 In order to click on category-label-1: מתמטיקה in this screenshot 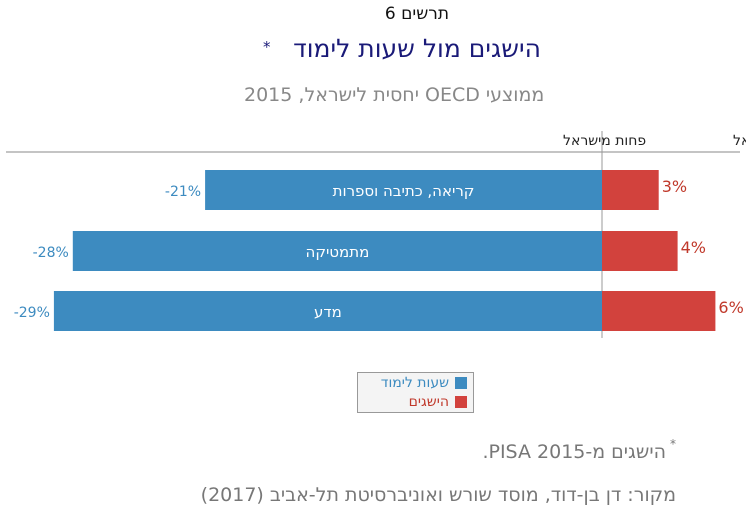, I will do `click(338, 252)`.